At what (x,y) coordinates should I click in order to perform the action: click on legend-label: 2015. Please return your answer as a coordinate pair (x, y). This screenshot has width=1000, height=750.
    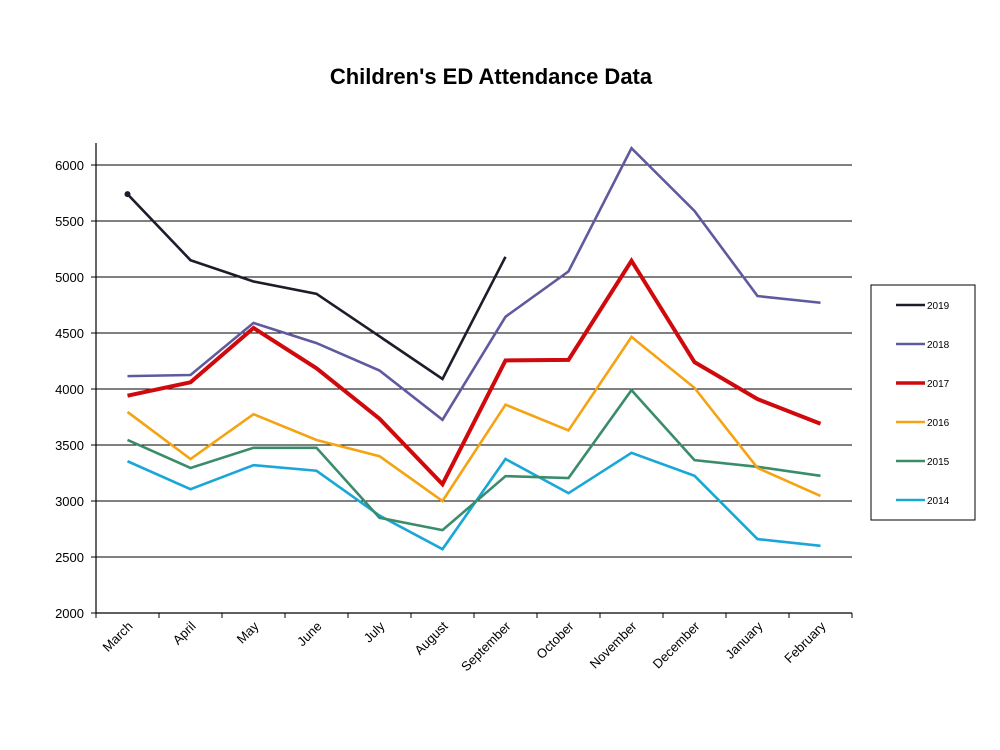
    Looking at the image, I should click on (938, 462).